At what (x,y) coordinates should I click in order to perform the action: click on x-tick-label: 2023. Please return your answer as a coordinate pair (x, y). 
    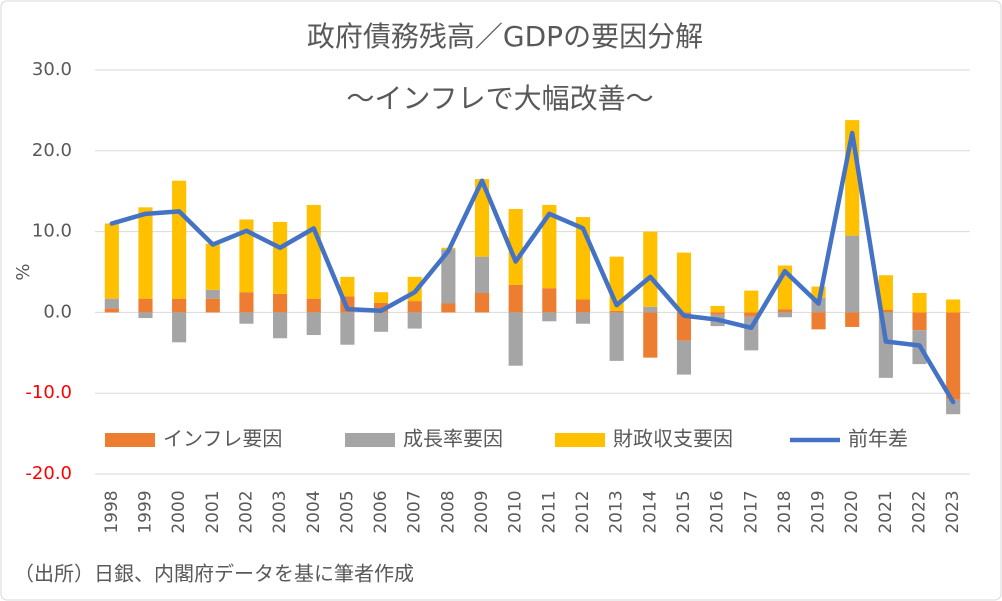
    Looking at the image, I should click on (953, 511).